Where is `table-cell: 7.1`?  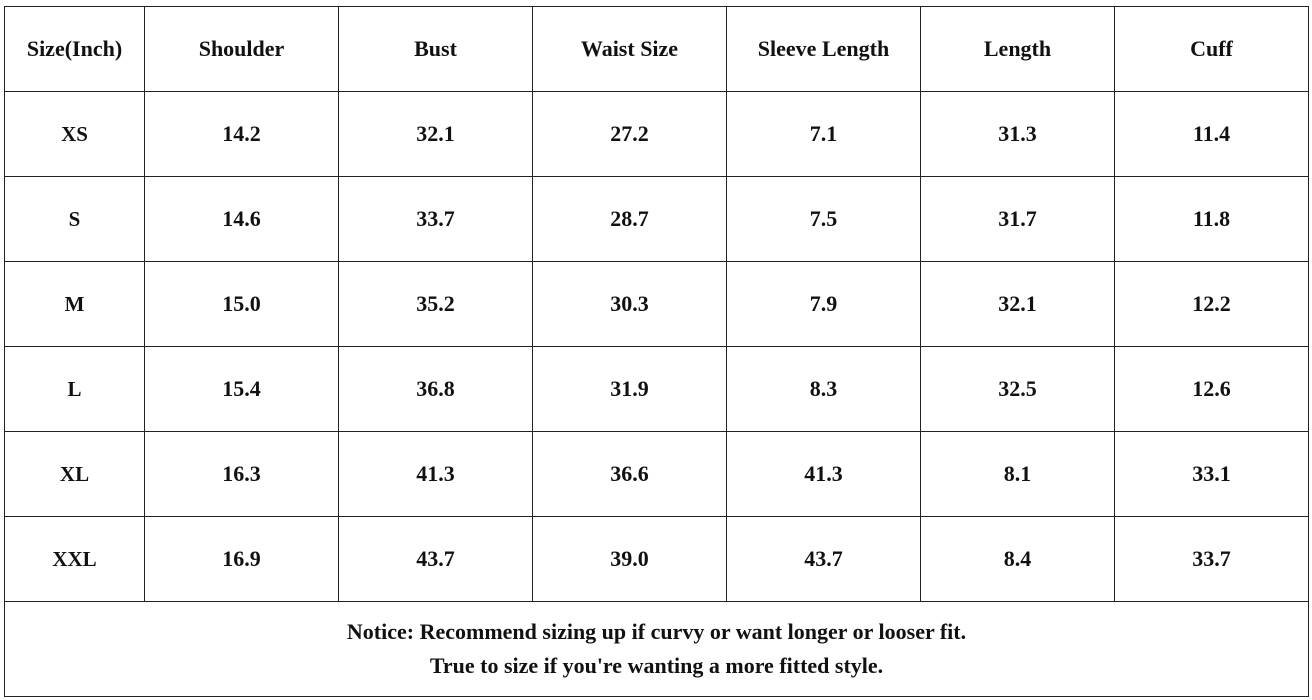
table-cell: 7.1 is located at coordinates (823, 134).